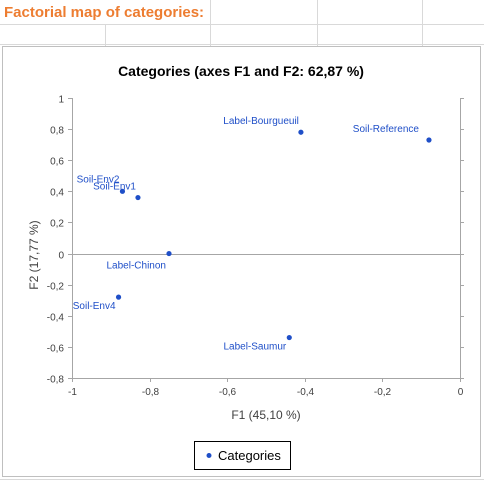  Describe the element at coordinates (57, 162) in the screenshot. I see `y-tick-label: 0,6` at that location.